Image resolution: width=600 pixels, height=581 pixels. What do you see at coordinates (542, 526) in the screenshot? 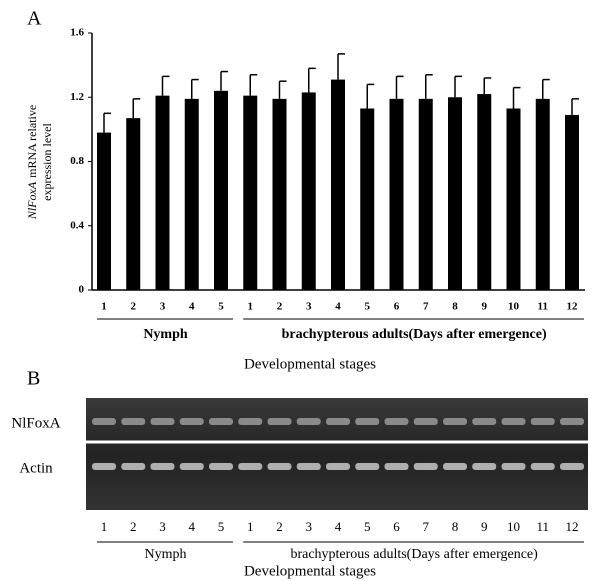
I see `lane-label: 11` at bounding box center [542, 526].